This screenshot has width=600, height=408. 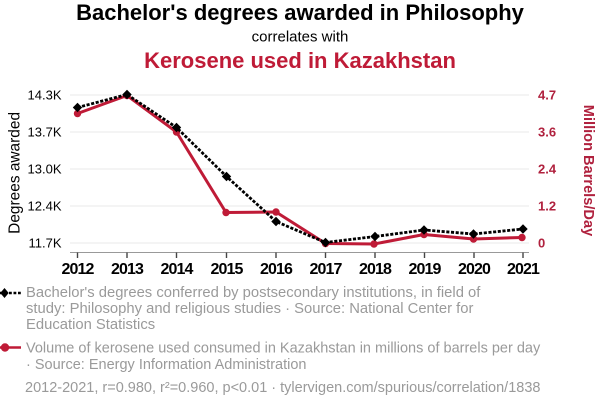 What do you see at coordinates (474, 269) in the screenshot?
I see `svg-text: 2020` at bounding box center [474, 269].